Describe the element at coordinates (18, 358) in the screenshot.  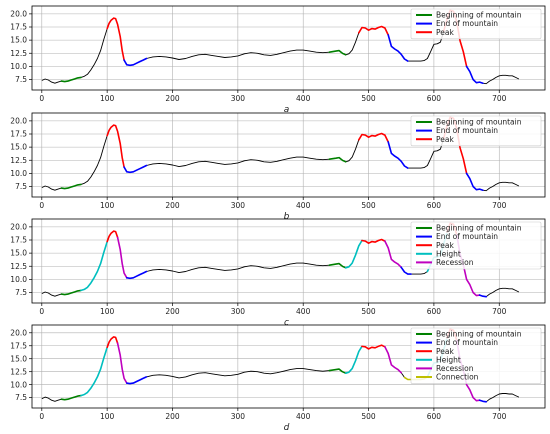
I see `y-tick-label: 15.0` at that location.